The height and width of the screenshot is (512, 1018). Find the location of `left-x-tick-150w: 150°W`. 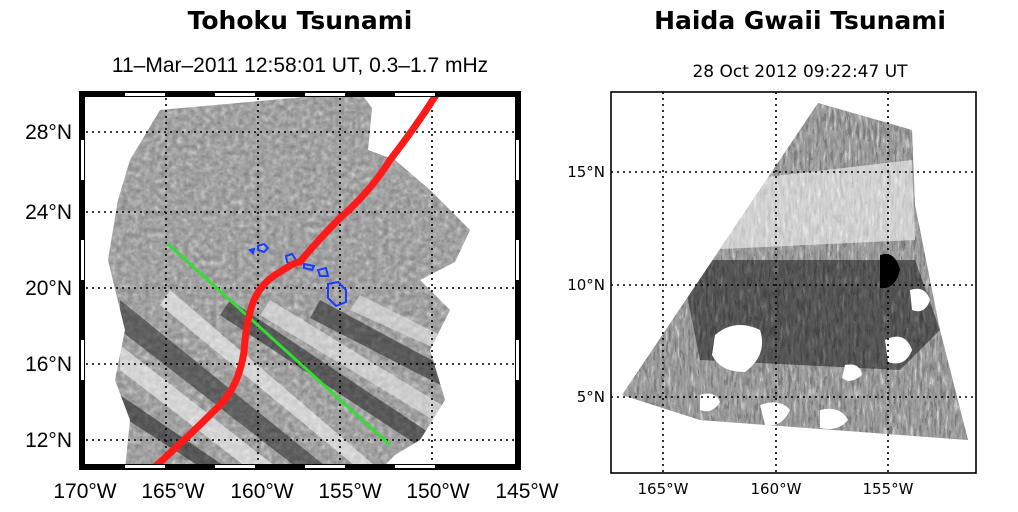

left-x-tick-150w: 150°W is located at coordinates (437, 491).